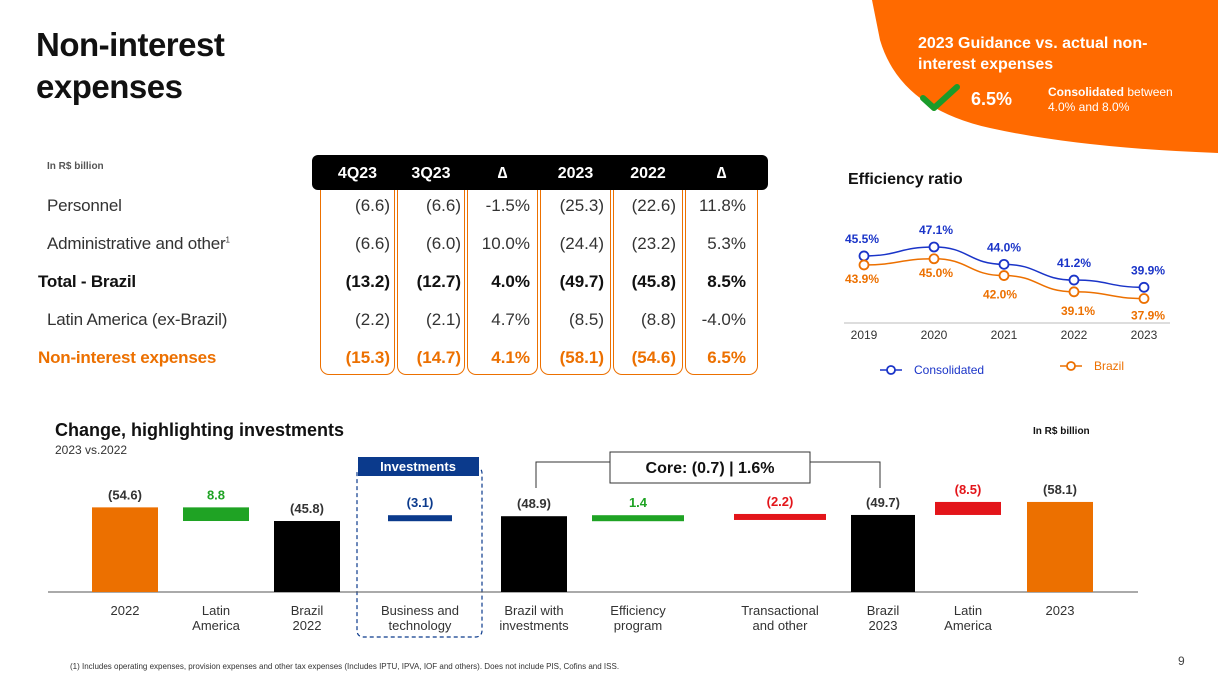 This screenshot has height=685, width=1218. What do you see at coordinates (1110, 99) in the screenshot?
I see `guidance-note-rest: between 4.0% and 8.0%` at bounding box center [1110, 99].